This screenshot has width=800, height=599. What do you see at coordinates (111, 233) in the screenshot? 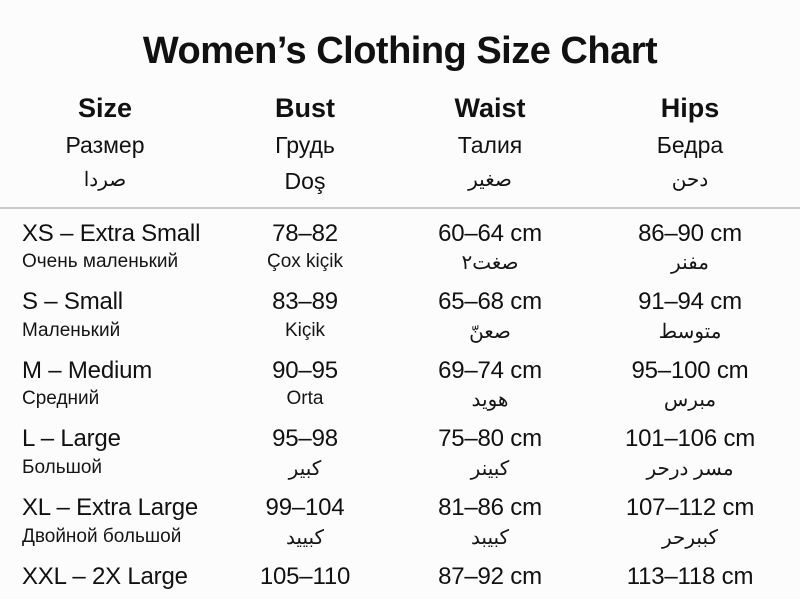
I see `size-label: XS – Extra Small` at bounding box center [111, 233].